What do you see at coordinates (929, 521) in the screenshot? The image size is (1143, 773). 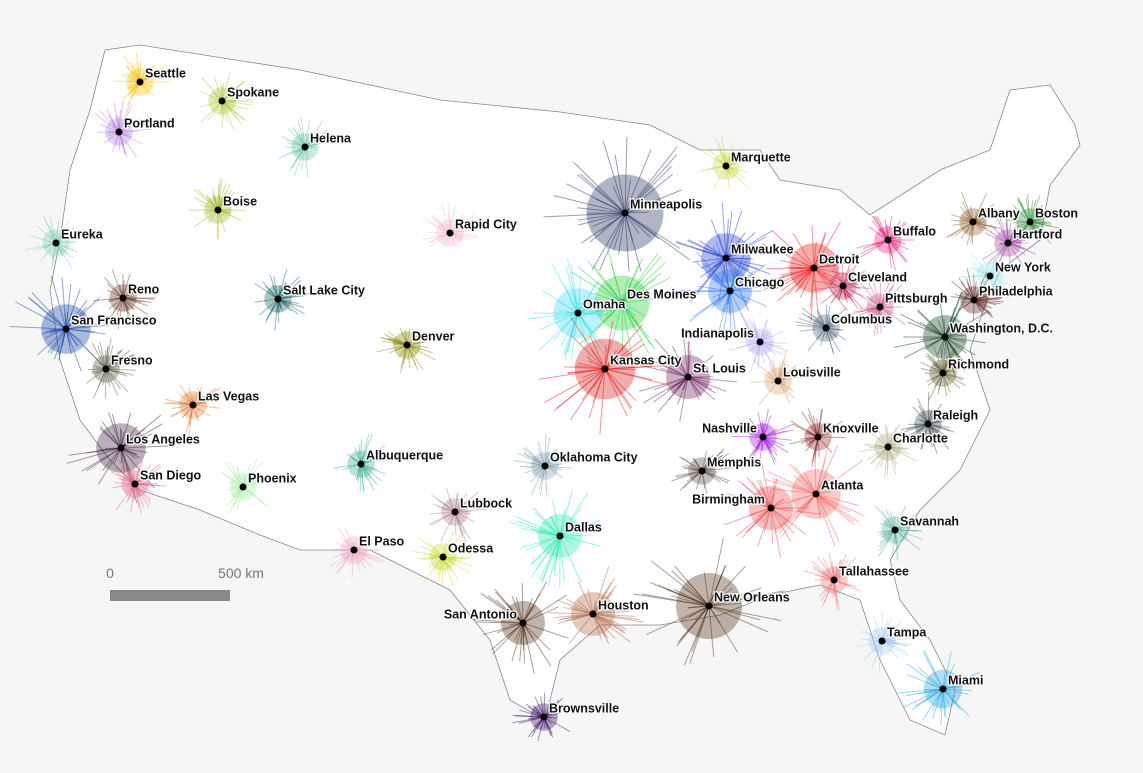 I see `city-label: Savannah` at bounding box center [929, 521].